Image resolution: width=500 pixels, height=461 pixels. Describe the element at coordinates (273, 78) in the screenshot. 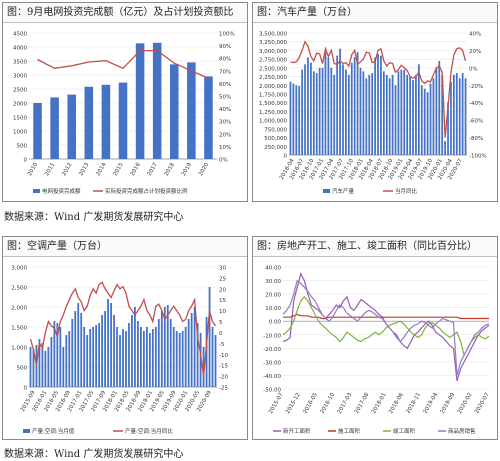

I see `y-left-tick-label: 2,250,000` at that location.